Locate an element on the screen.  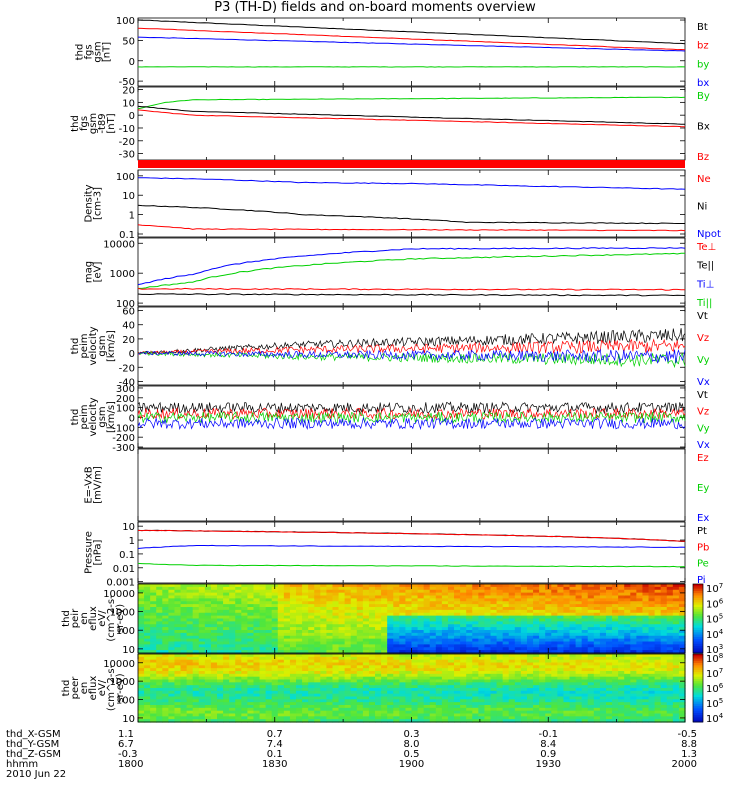
y-tick-label: 100 is located at coordinates (125, 409).